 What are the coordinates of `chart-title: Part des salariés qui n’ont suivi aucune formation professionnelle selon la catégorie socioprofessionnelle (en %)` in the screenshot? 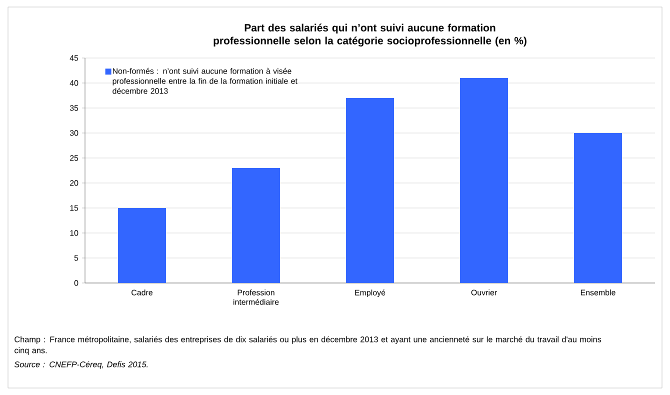 It's located at (370, 35).